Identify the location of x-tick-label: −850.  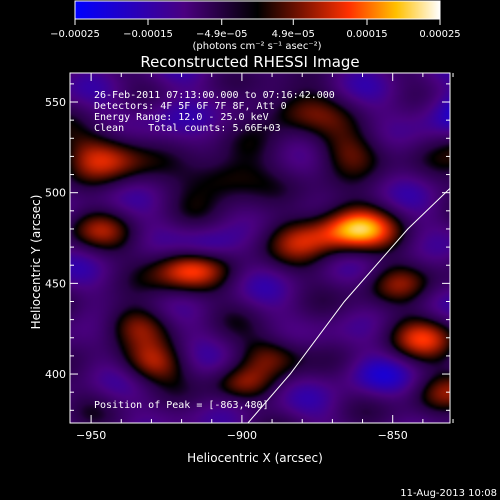
(393, 435).